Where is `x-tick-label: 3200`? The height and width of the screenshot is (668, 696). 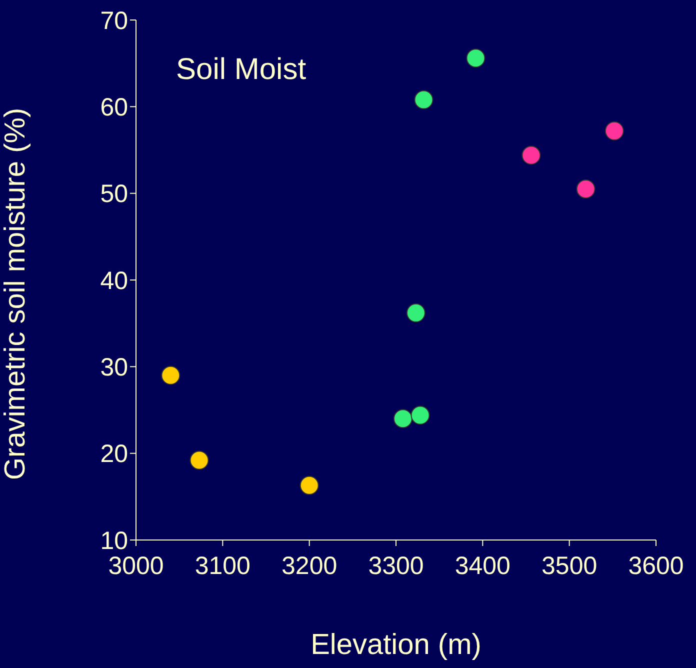 x-tick-label: 3200 is located at coordinates (310, 566).